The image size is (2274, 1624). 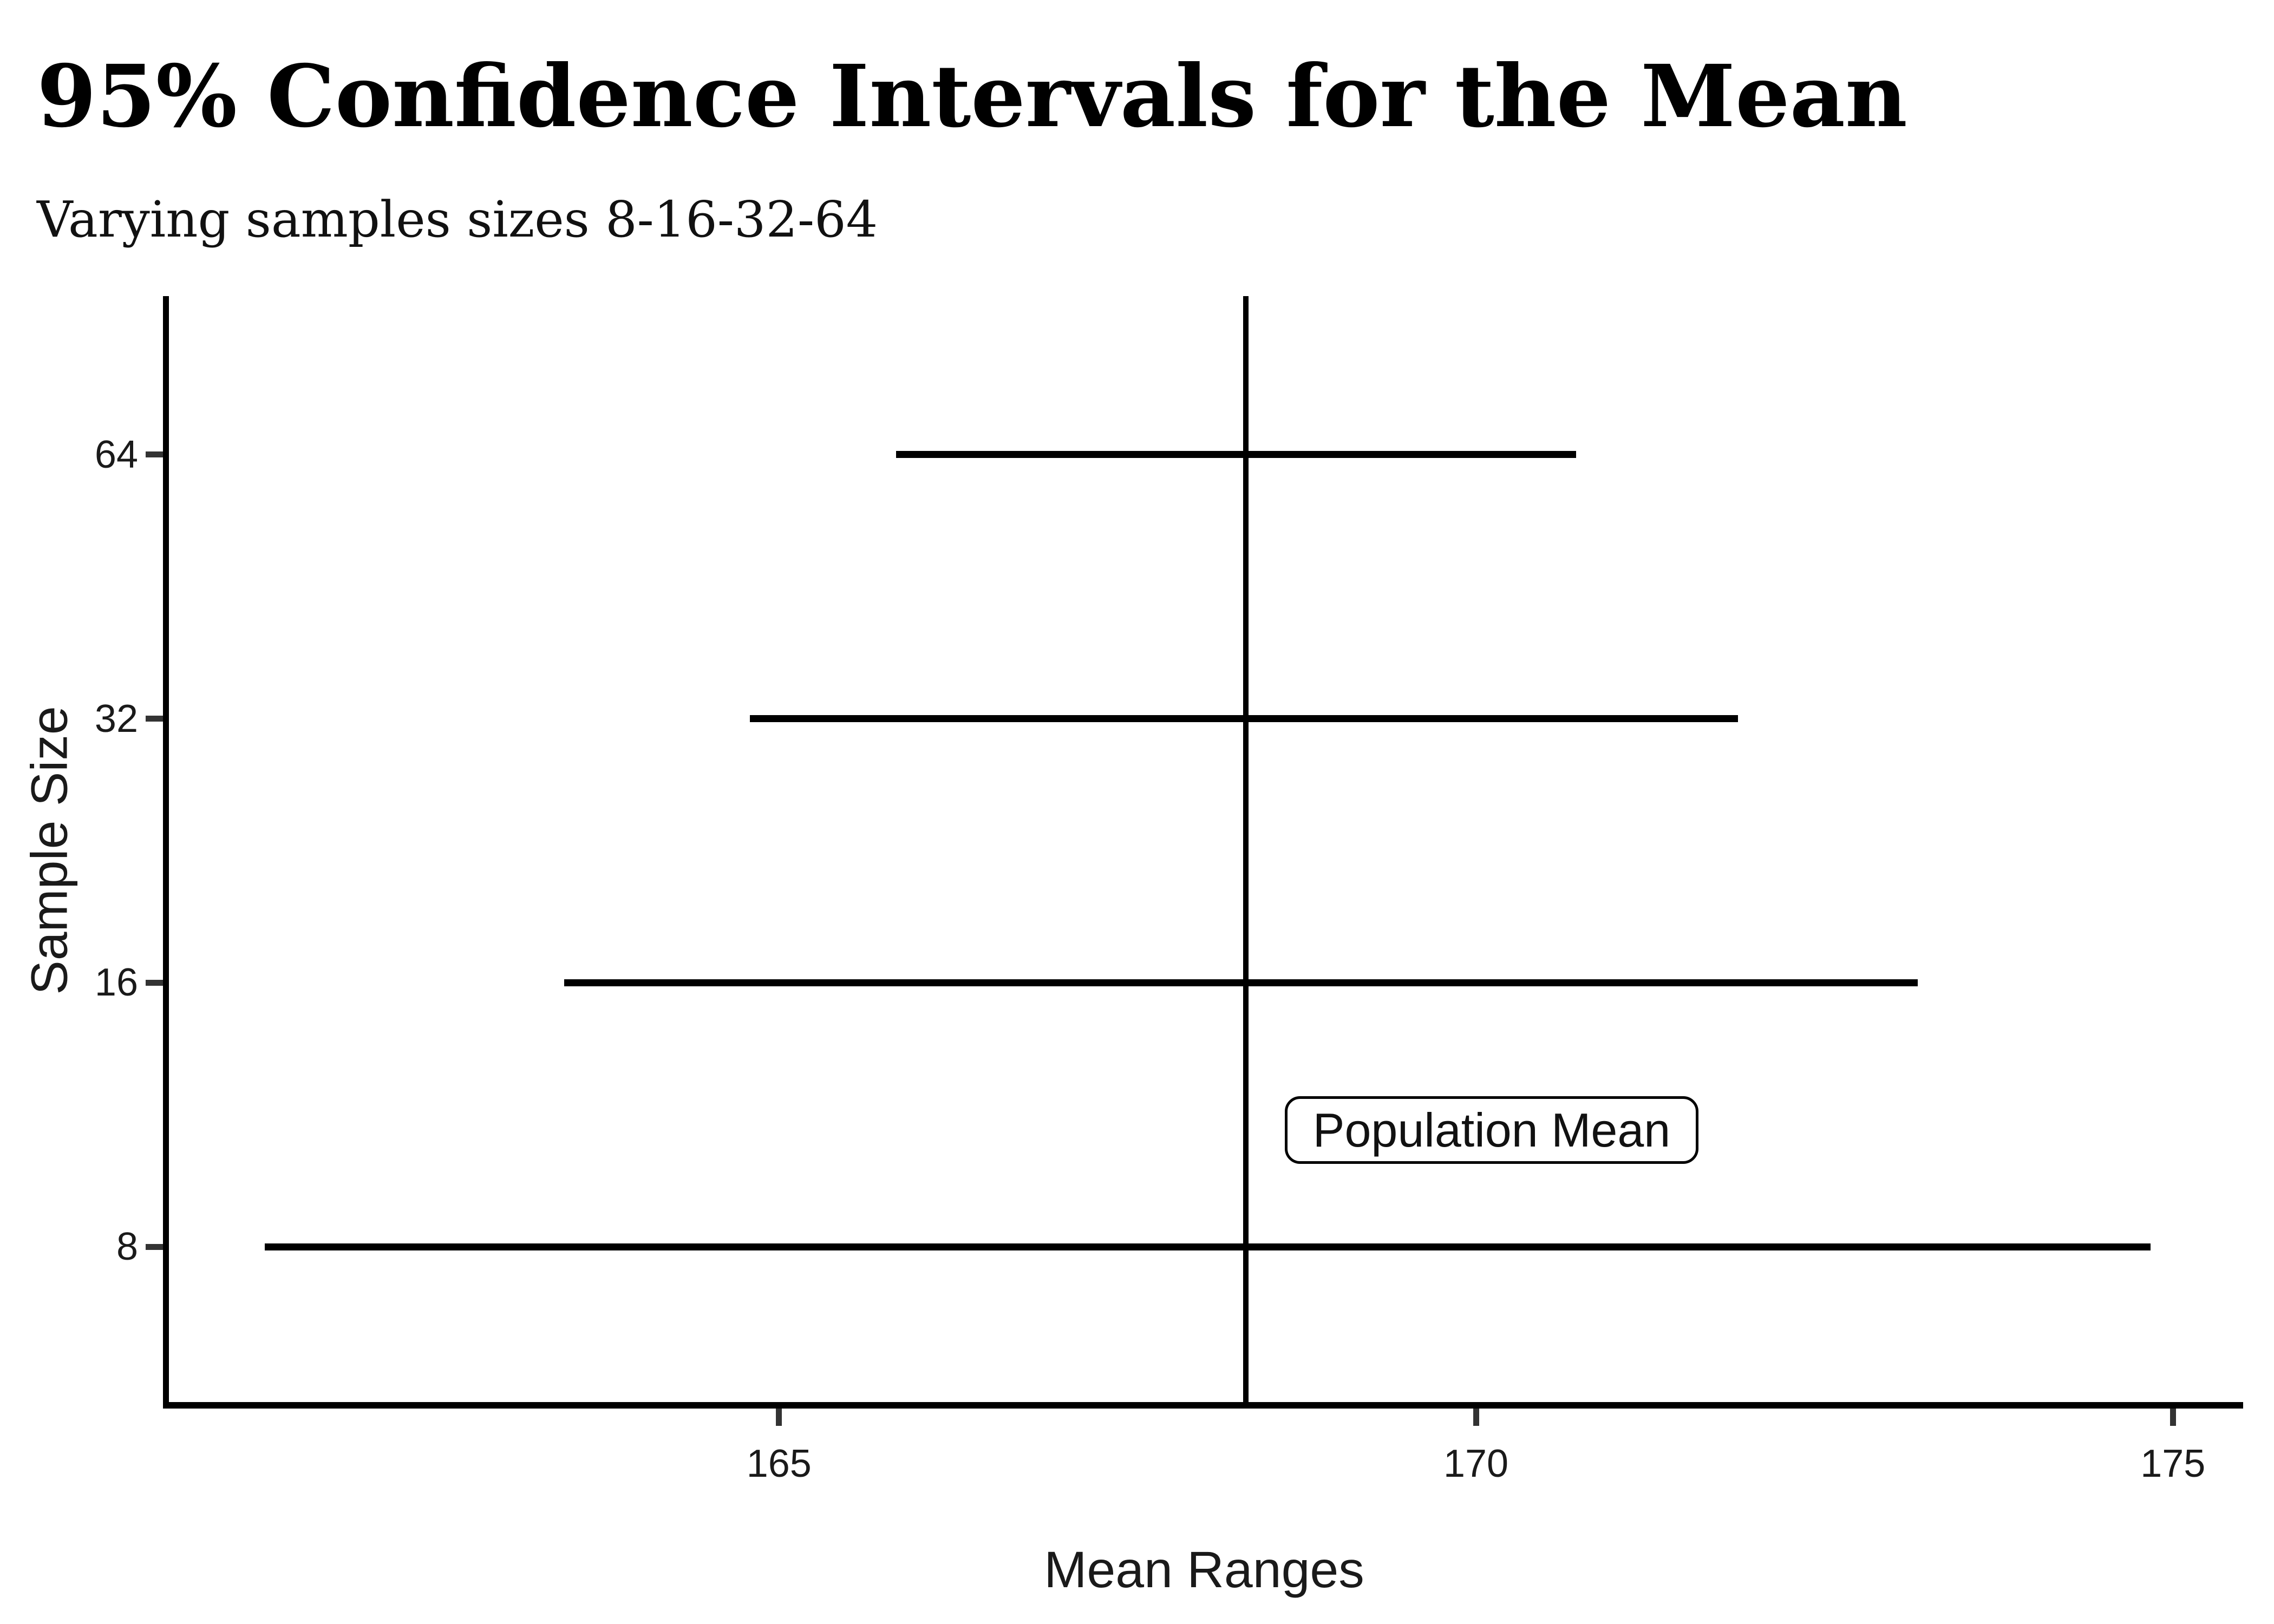 I want to click on ci-line-n8, so click(x=1208, y=1246).